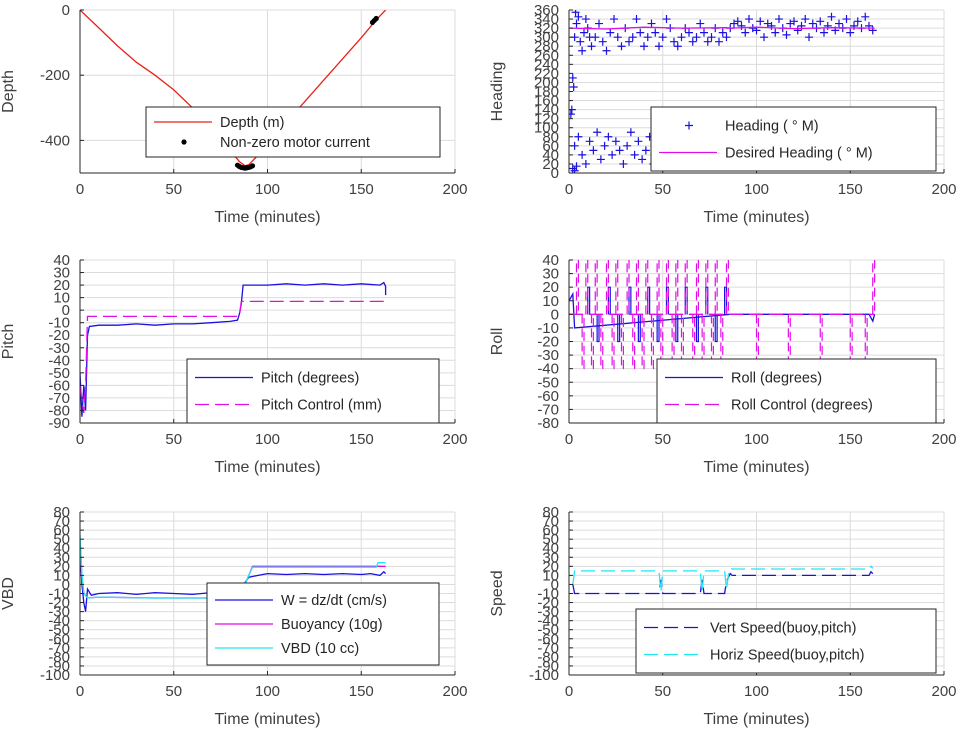  Describe the element at coordinates (544, 675) in the screenshot. I see `y-tick-label: -100` at that location.